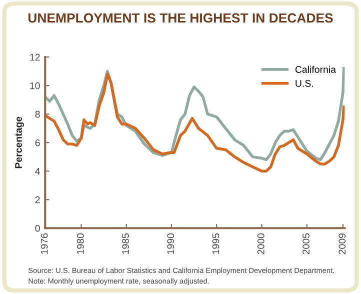  I want to click on legend-label: California, so click(315, 69).